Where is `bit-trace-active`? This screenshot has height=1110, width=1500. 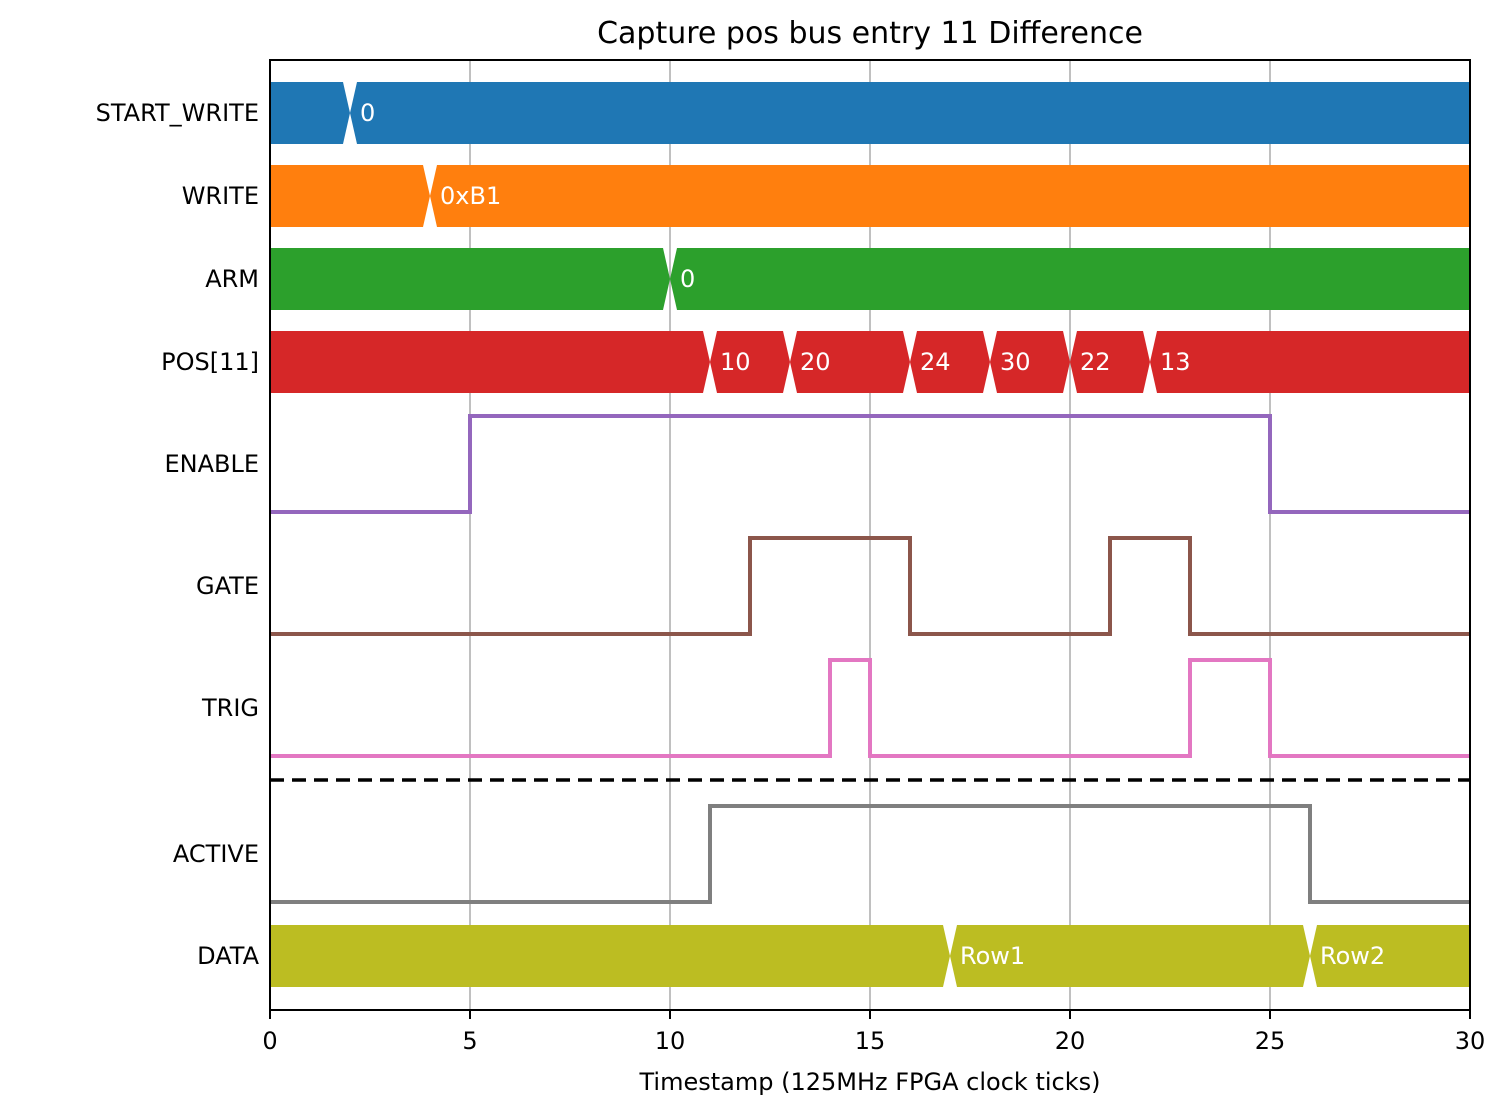
bit-trace-active is located at coordinates (870, 854).